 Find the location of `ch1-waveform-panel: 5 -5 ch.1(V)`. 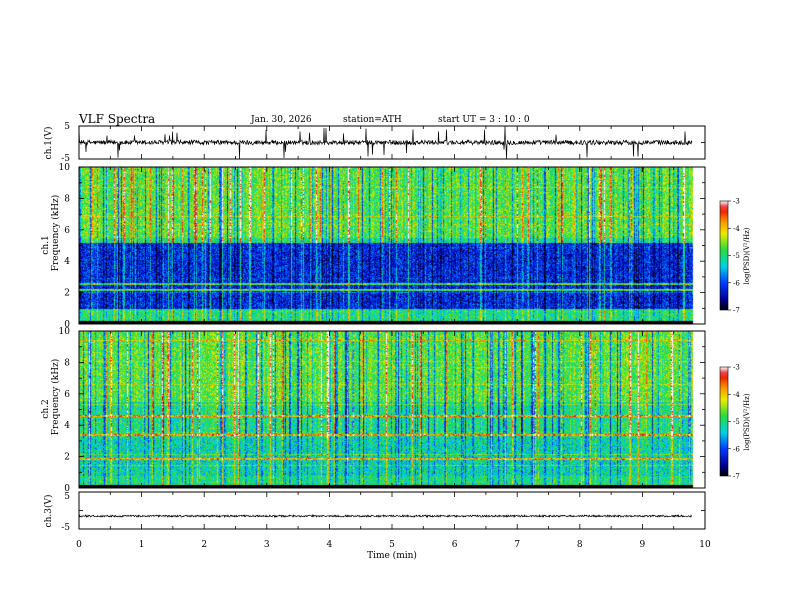

ch1-waveform-panel: 5 -5 ch.1(V) is located at coordinates (374, 143).